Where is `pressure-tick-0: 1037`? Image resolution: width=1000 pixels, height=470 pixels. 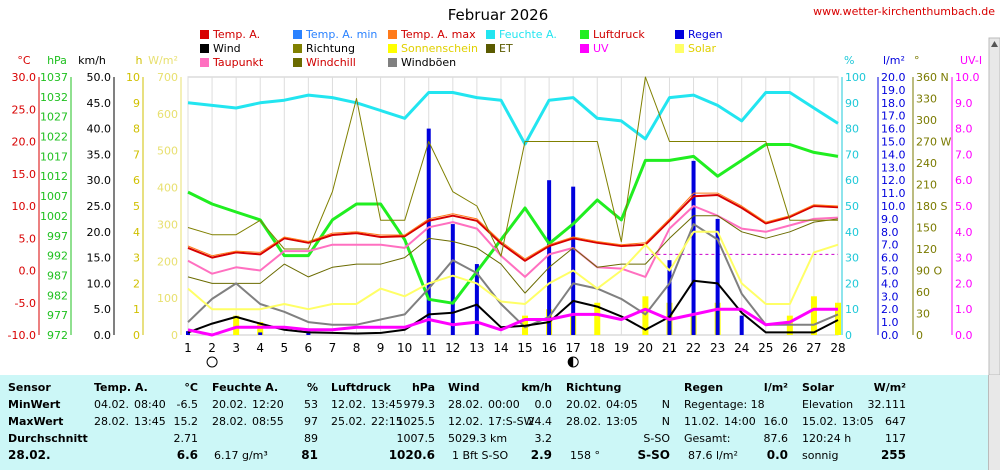
pressure-tick-0: 1037 is located at coordinates (54, 77).